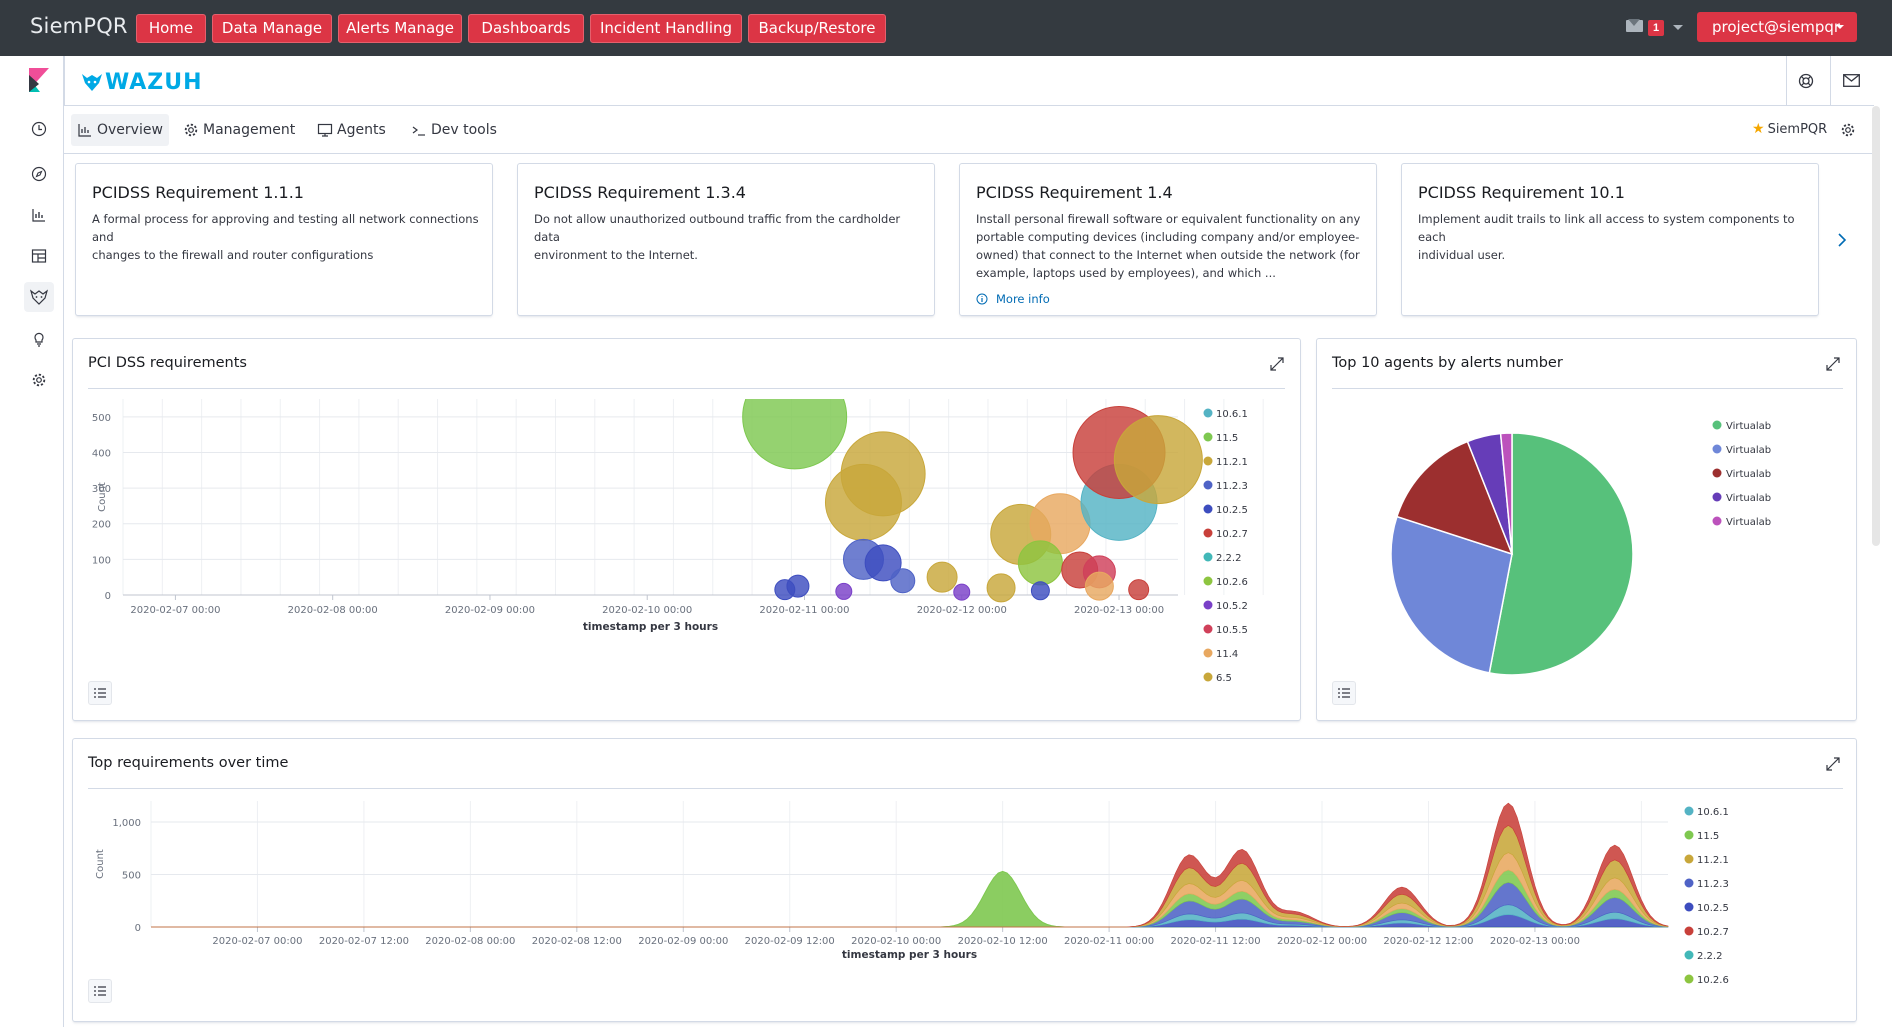  Describe the element at coordinates (400, 28) in the screenshot. I see `nav-alerts-manage-button: Alerts Manage` at that location.